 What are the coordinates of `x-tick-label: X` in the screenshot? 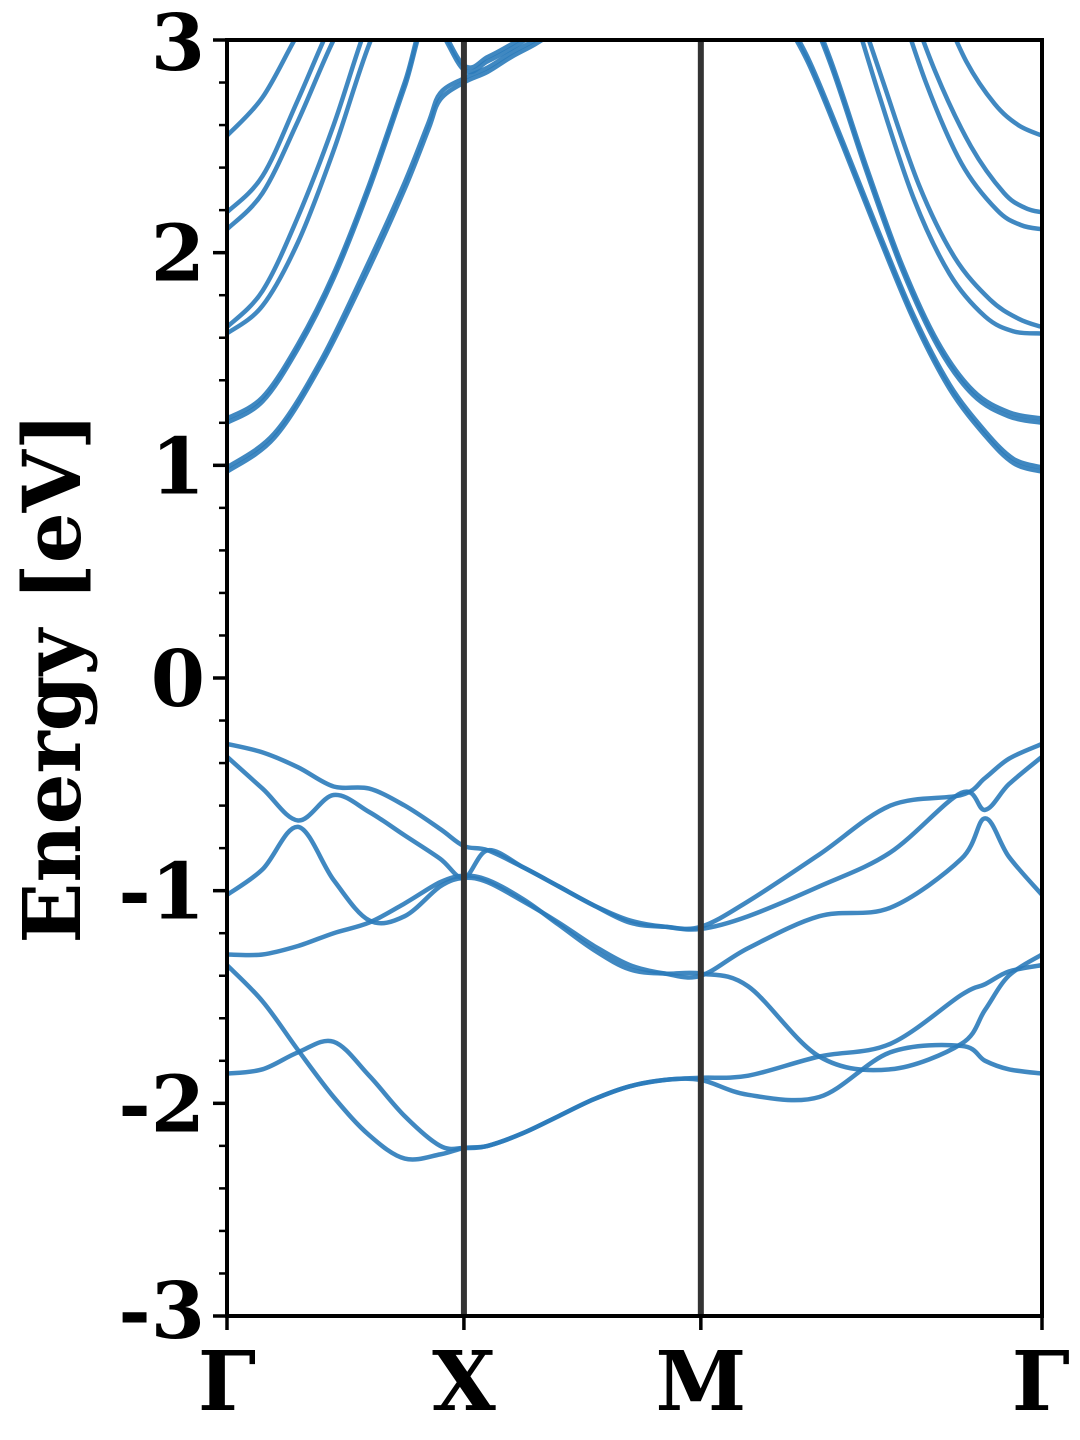 It's located at (464, 1382).